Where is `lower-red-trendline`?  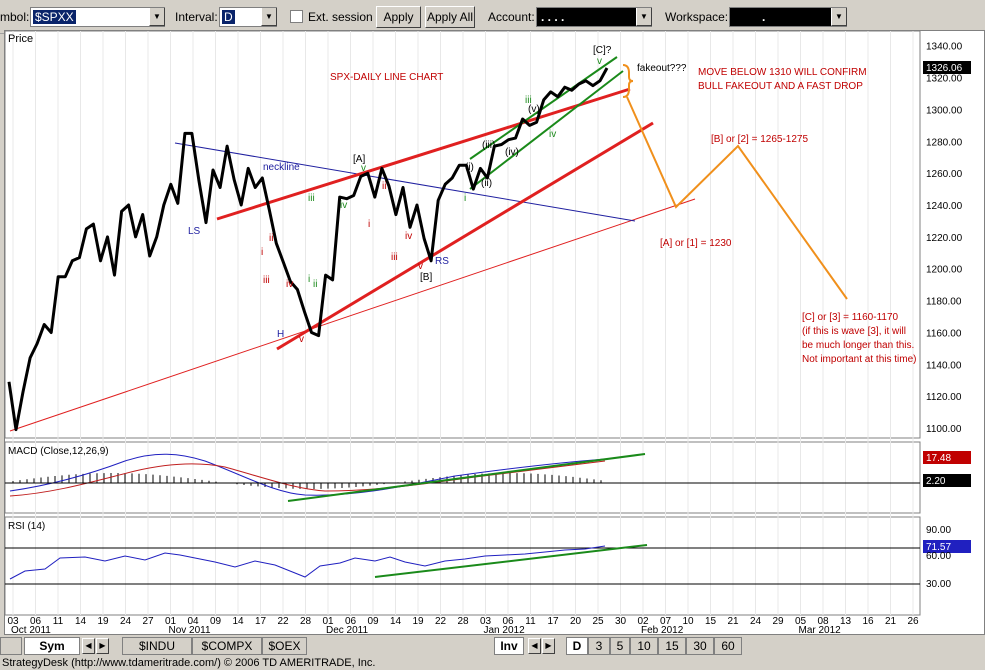
lower-red-trendline is located at coordinates (465, 236).